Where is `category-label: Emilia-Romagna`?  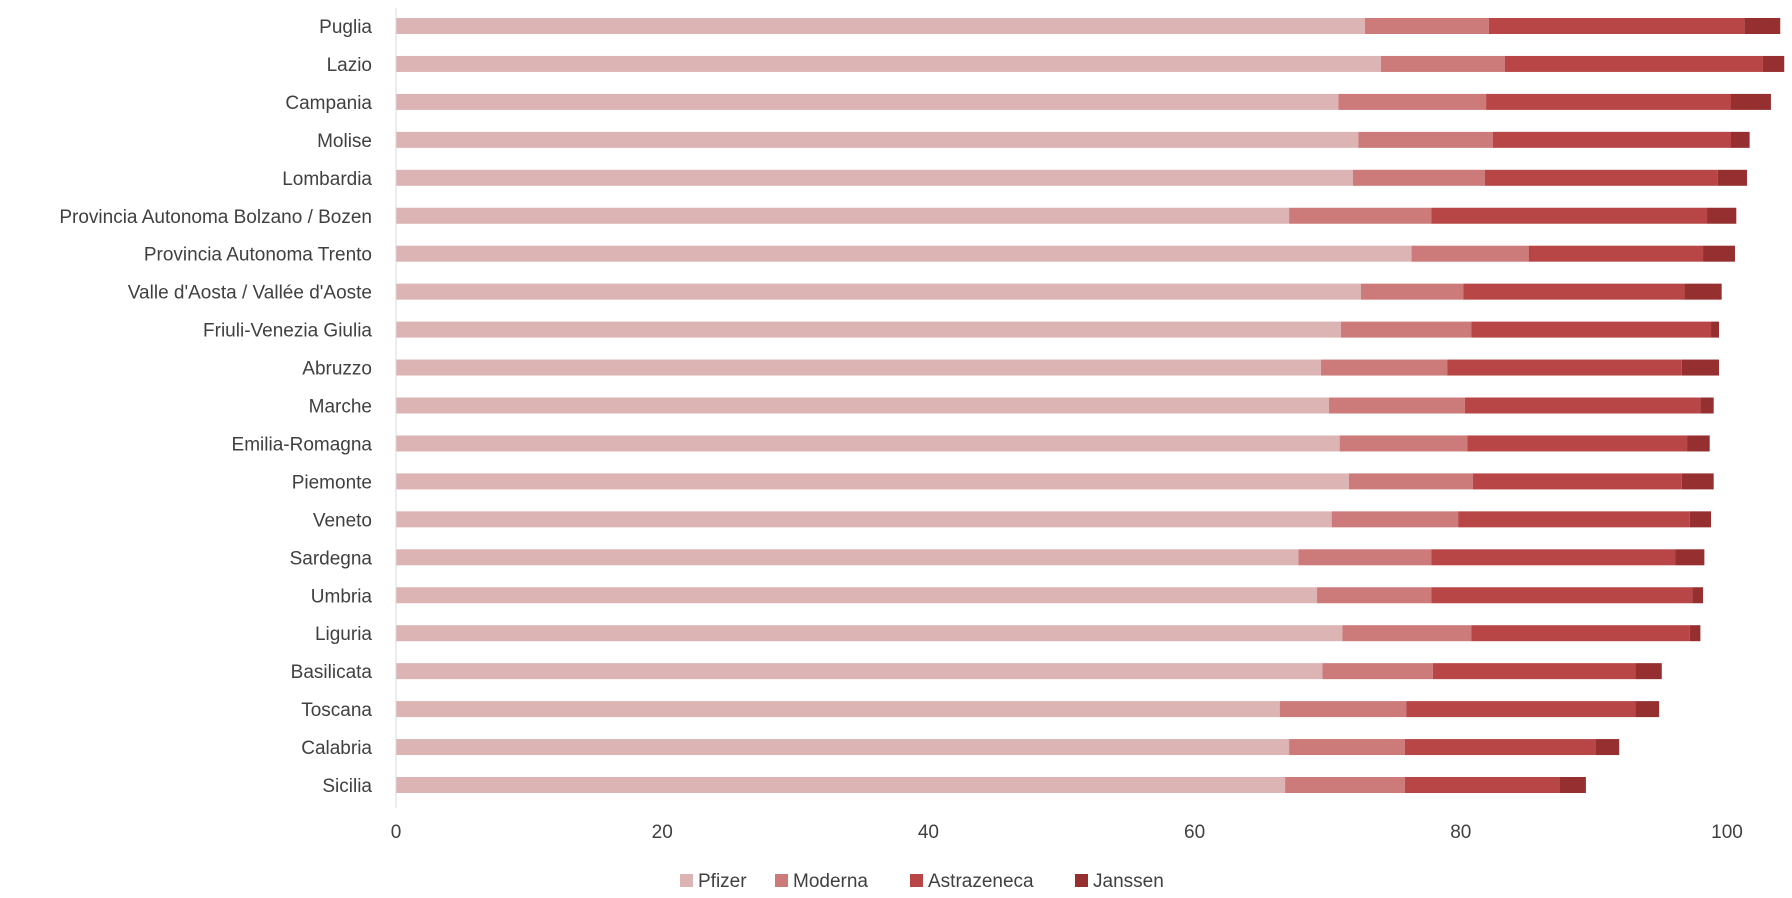 category-label: Emilia-Romagna is located at coordinates (302, 444).